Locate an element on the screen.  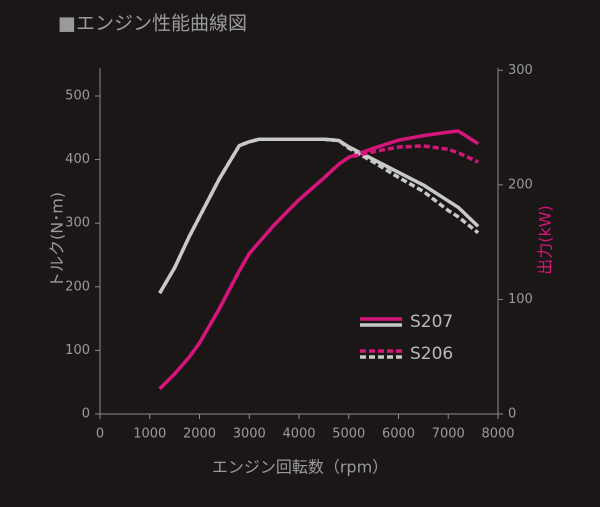
x-tick-label: 6000 is located at coordinates (398, 434).